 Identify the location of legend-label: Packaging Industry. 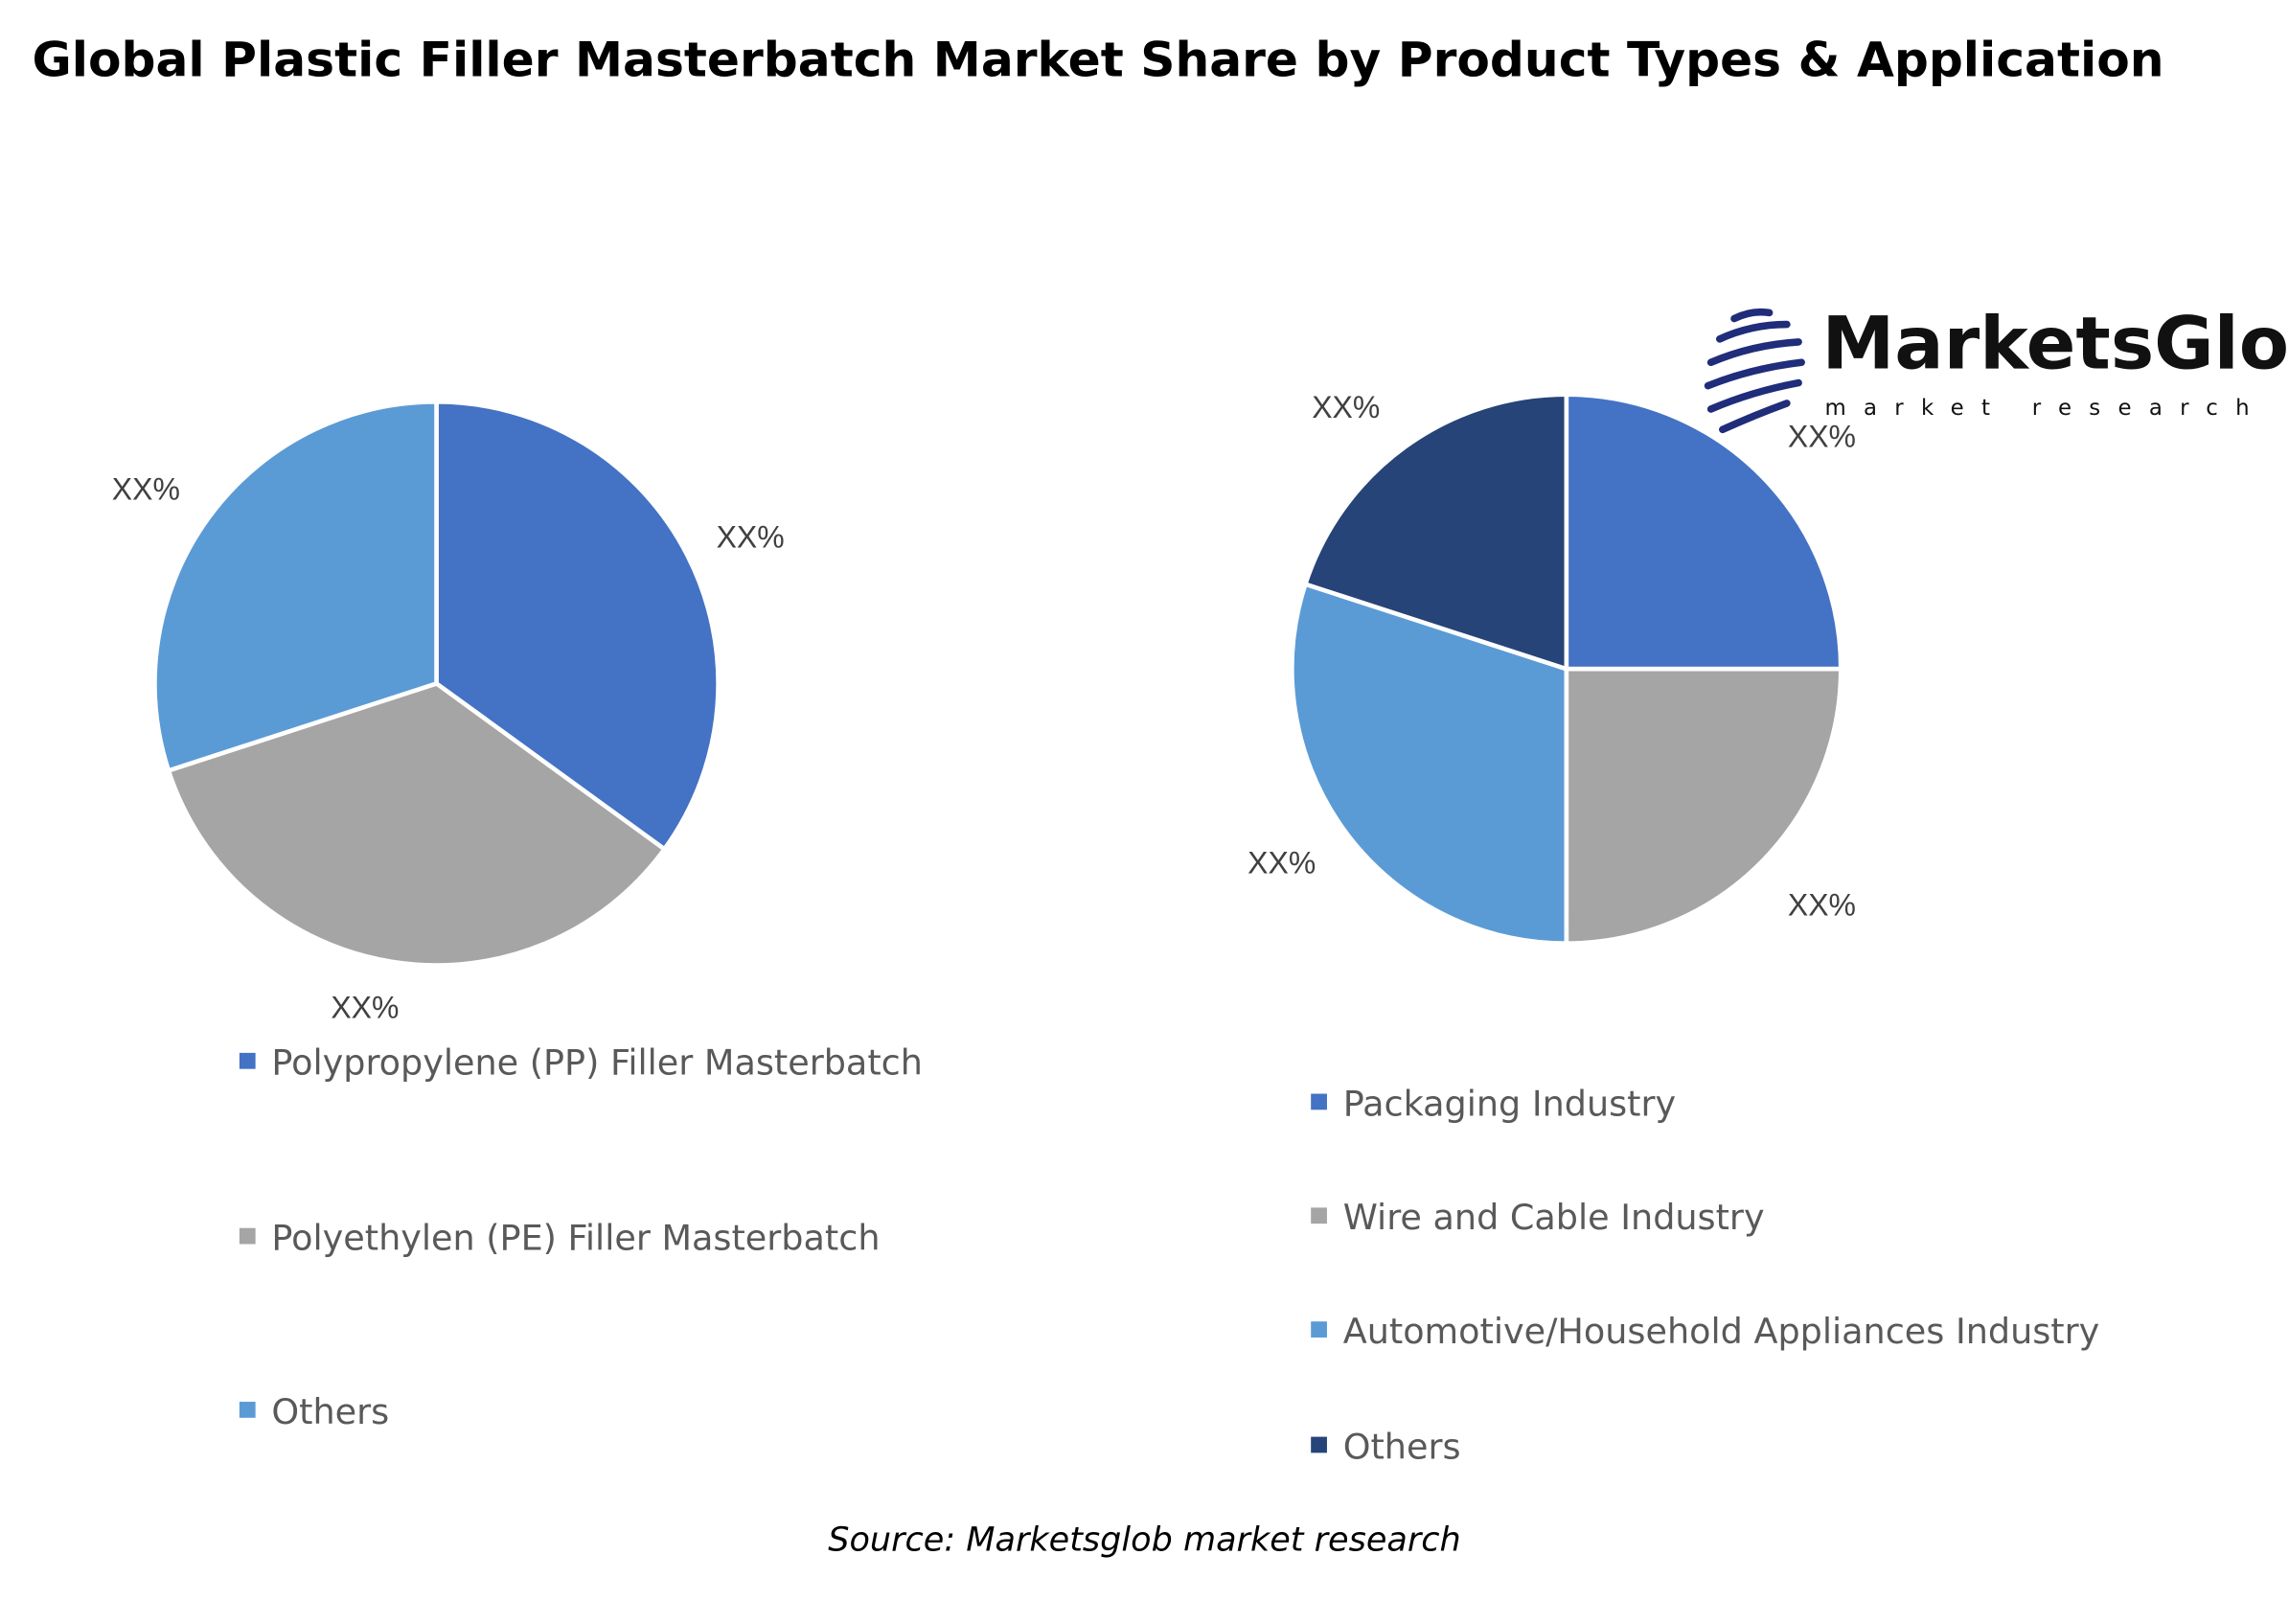
(1509, 1103).